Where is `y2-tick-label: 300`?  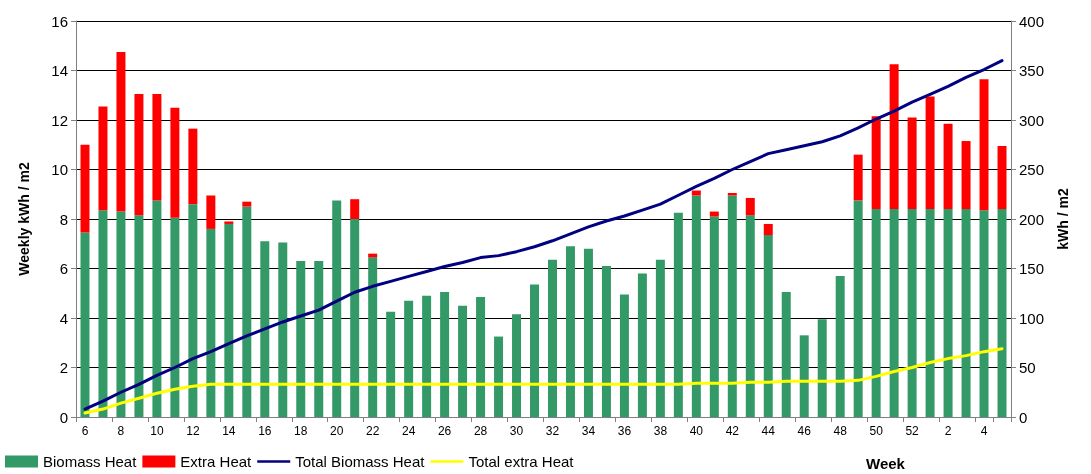 y2-tick-label: 300 is located at coordinates (1032, 120).